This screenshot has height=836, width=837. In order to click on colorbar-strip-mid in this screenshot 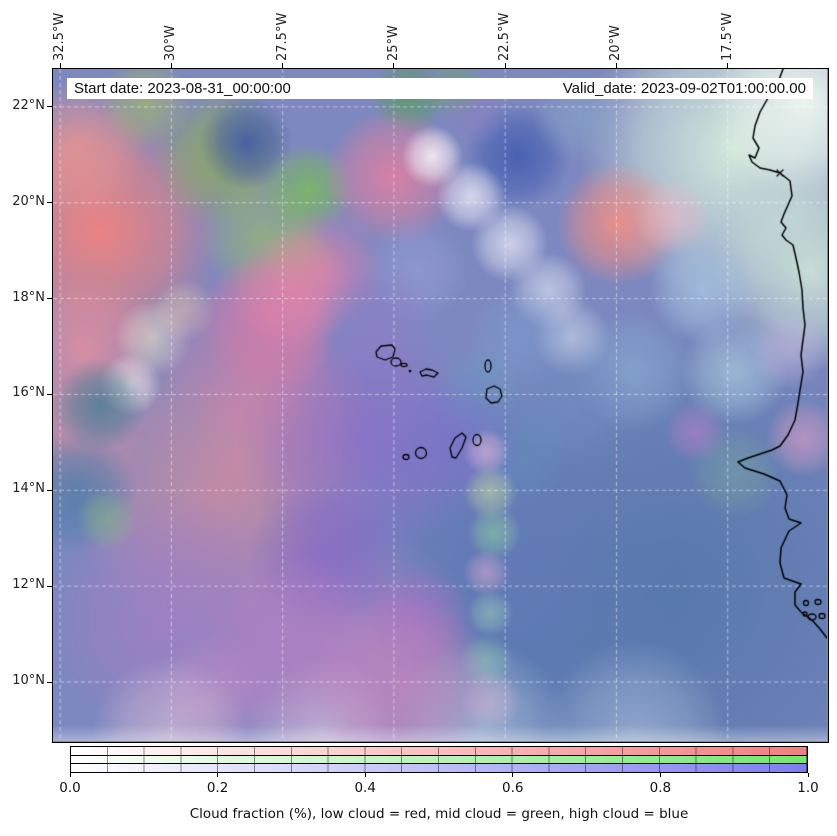, I will do `click(439, 759)`.